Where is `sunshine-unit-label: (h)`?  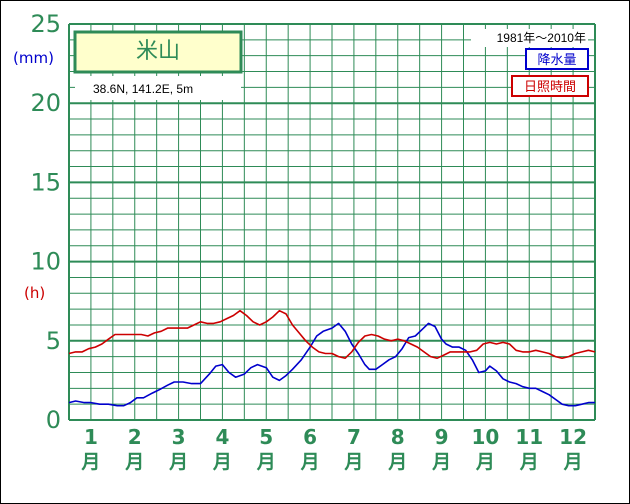
sunshine-unit-label: (h) is located at coordinates (34, 293).